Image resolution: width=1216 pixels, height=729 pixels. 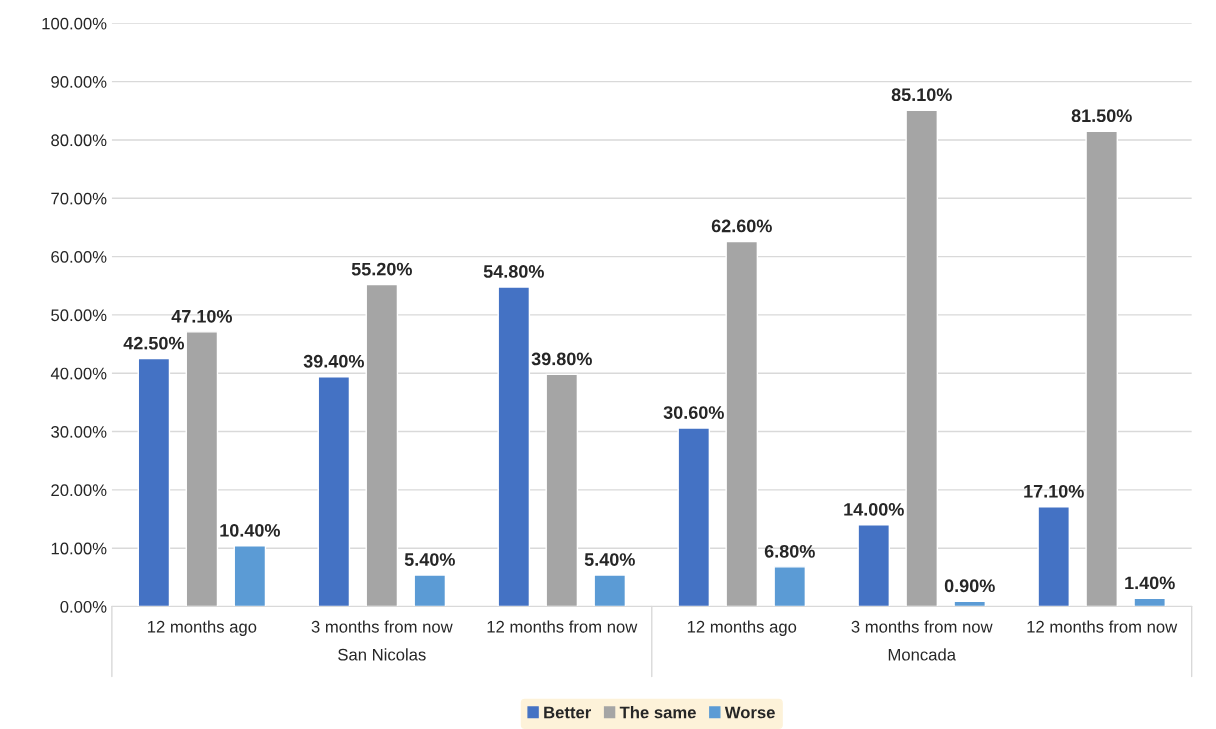 What do you see at coordinates (1054, 491) in the screenshot?
I see `data-label: 17.10%` at bounding box center [1054, 491].